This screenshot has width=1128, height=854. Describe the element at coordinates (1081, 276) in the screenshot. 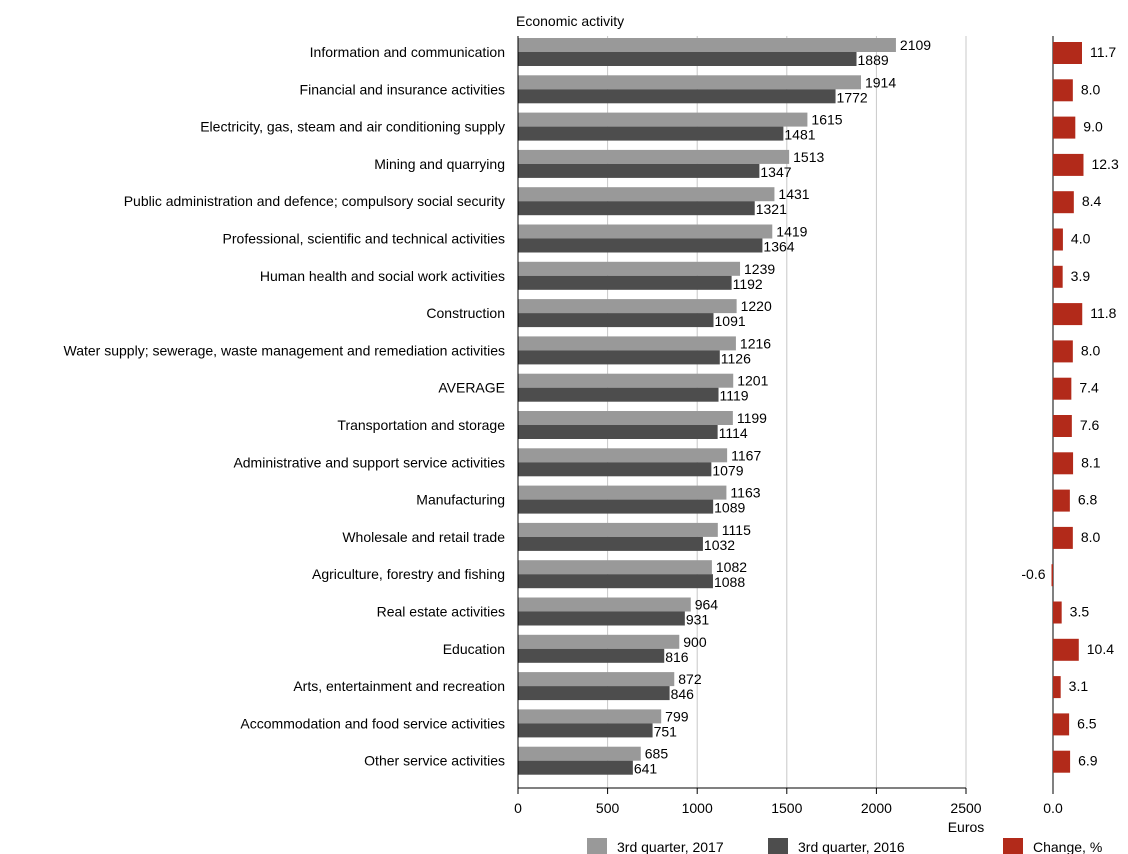

I see `change-value-label: 3.9` at that location.